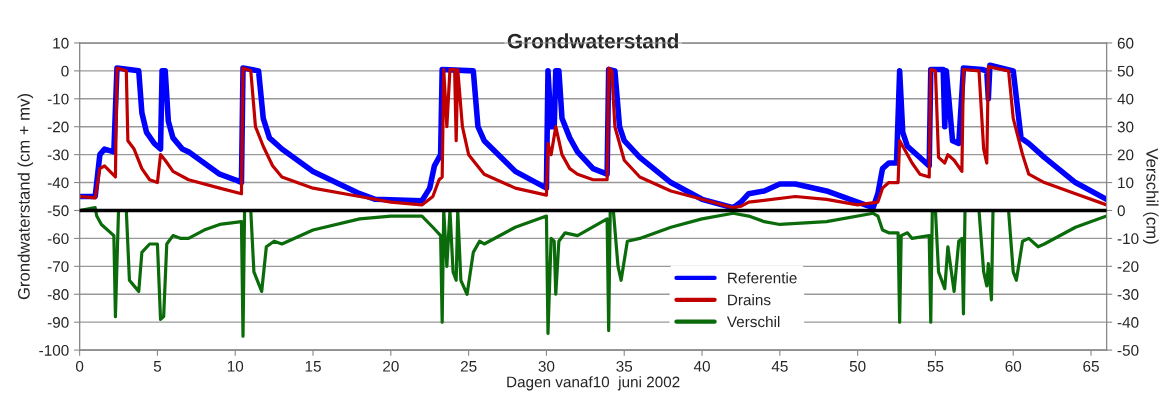  I want to click on y-tick-label: -40, so click(58, 183).